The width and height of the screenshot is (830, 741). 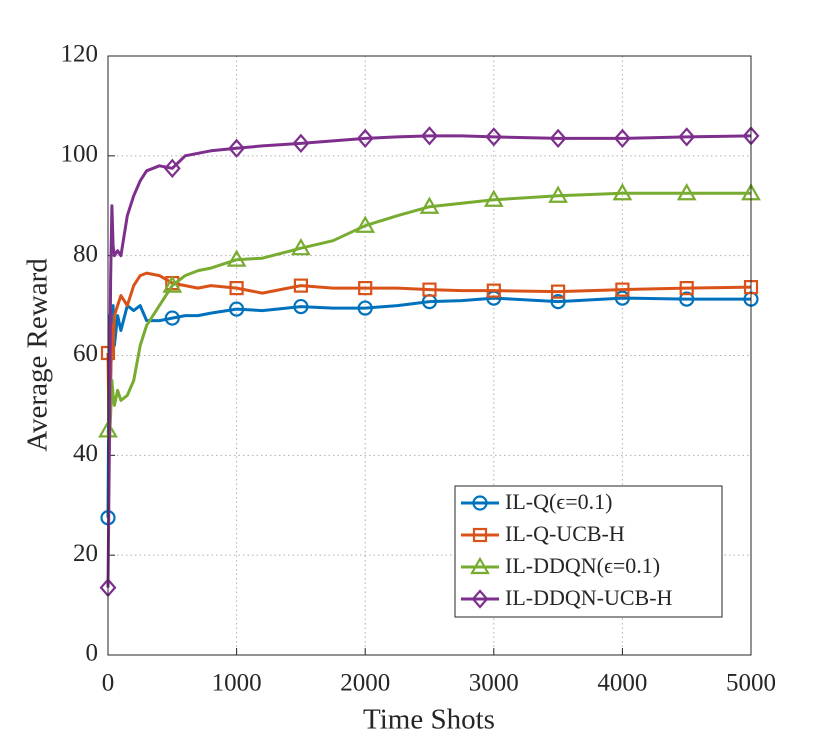 I want to click on legend-text: IL-DDQN(ϵ=0.1), so click(x=582, y=565).